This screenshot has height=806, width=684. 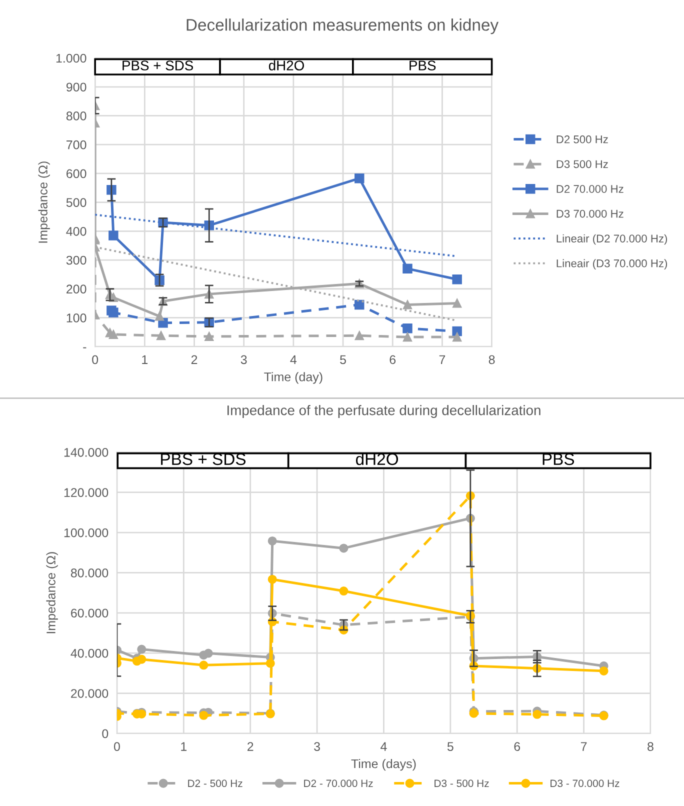 What do you see at coordinates (338, 784) in the screenshot?
I see `legend-label: D2 - 70.000 Hz` at bounding box center [338, 784].